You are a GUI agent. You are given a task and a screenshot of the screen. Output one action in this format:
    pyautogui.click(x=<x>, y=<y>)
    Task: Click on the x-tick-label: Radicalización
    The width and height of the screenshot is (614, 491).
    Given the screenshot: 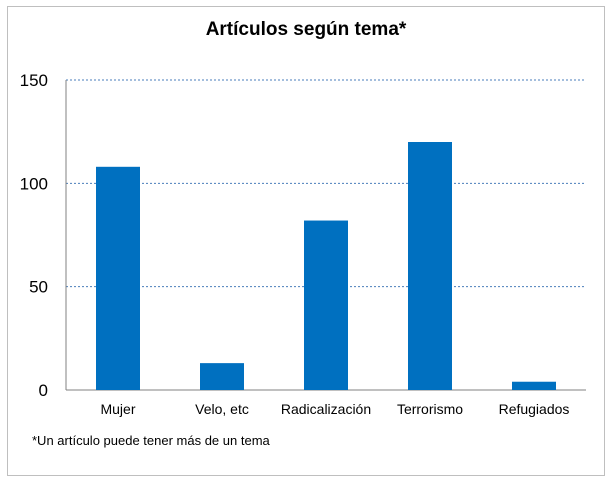 What is the action you would take?
    pyautogui.click(x=326, y=409)
    